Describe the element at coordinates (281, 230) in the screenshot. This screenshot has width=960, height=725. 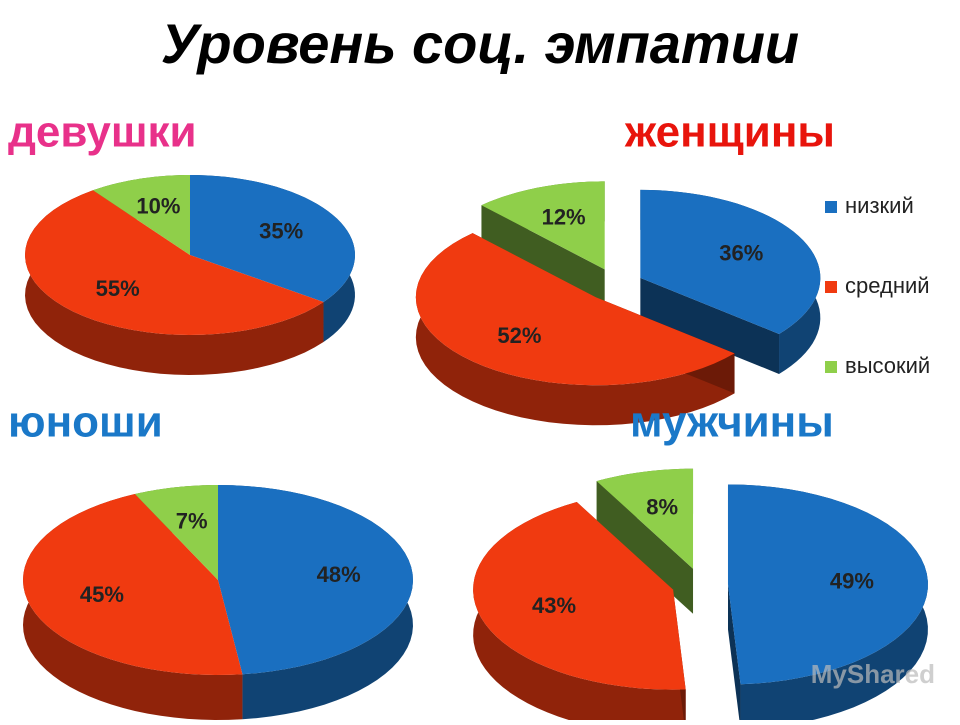
I see `data-label: 35%` at that location.